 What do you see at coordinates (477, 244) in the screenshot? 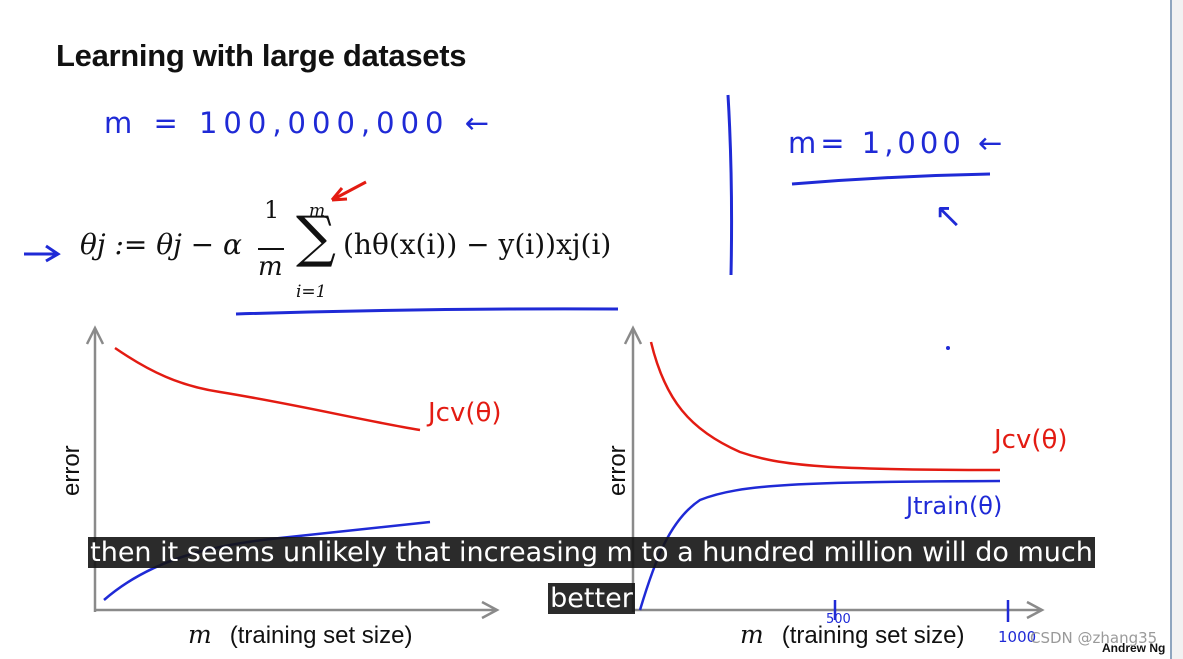
I see `formula-rhs: (hθ(x(i)) − y(i))xj(i)` at bounding box center [477, 244].